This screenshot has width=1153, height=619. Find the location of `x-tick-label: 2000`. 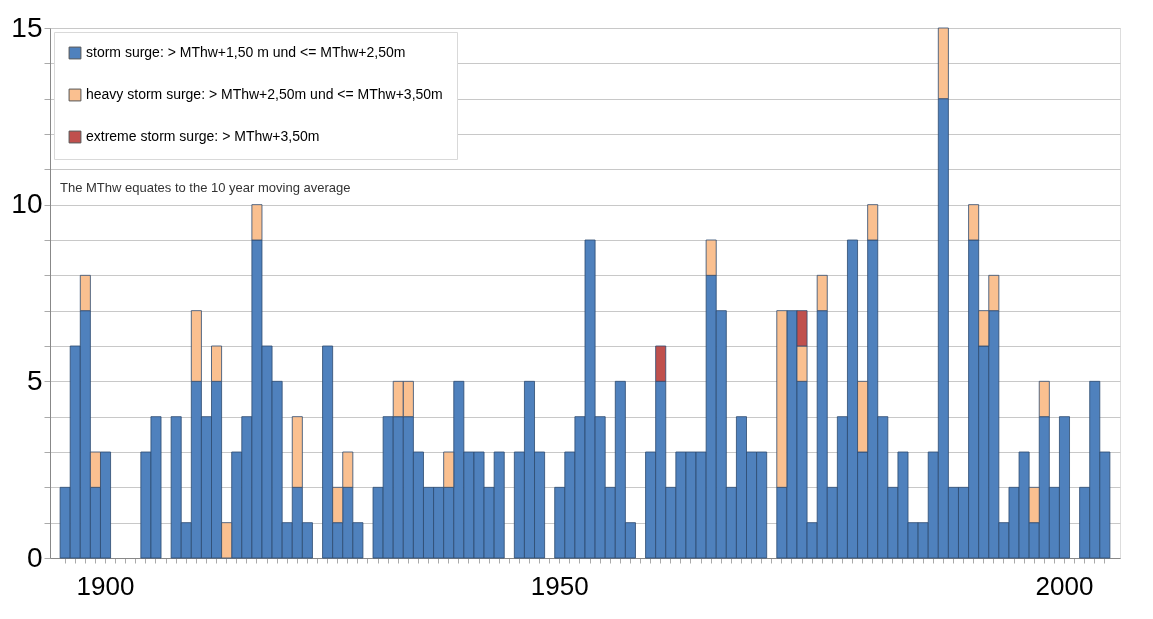

x-tick-label: 2000 is located at coordinates (1064, 585).